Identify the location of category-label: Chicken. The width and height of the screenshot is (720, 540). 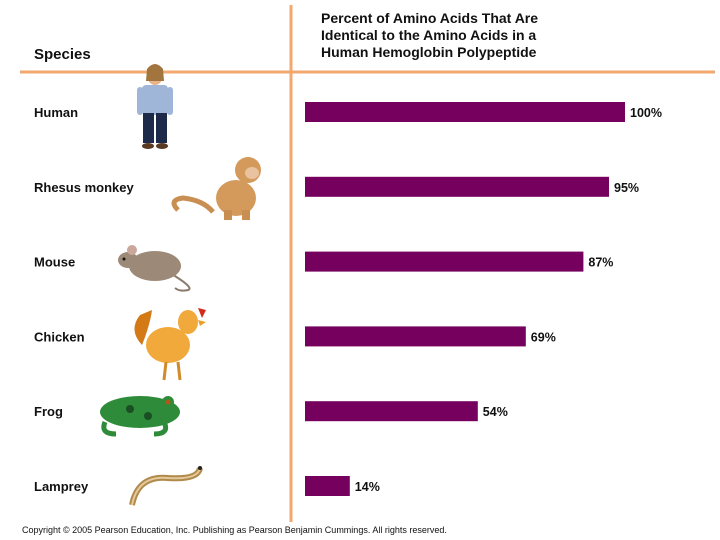
(59, 336).